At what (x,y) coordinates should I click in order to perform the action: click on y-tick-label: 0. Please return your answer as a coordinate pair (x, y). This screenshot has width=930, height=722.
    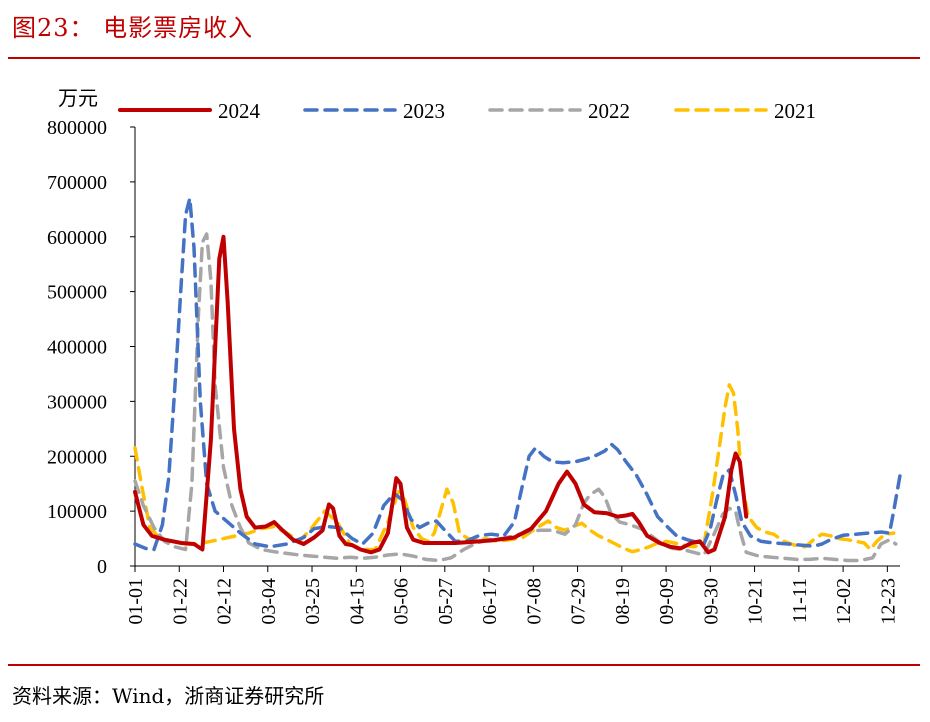
    Looking at the image, I should click on (102, 567).